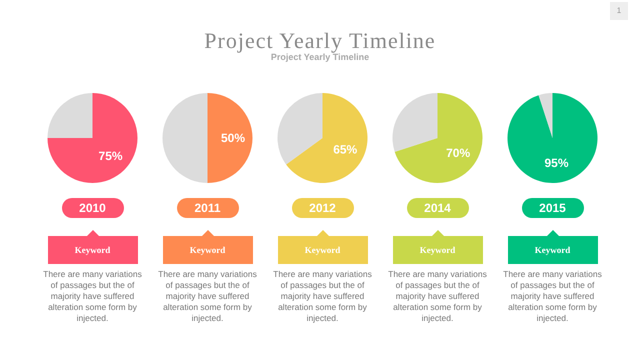 The image size is (640, 360). What do you see at coordinates (207, 208) in the screenshot?
I see `text: 2011` at bounding box center [207, 208].